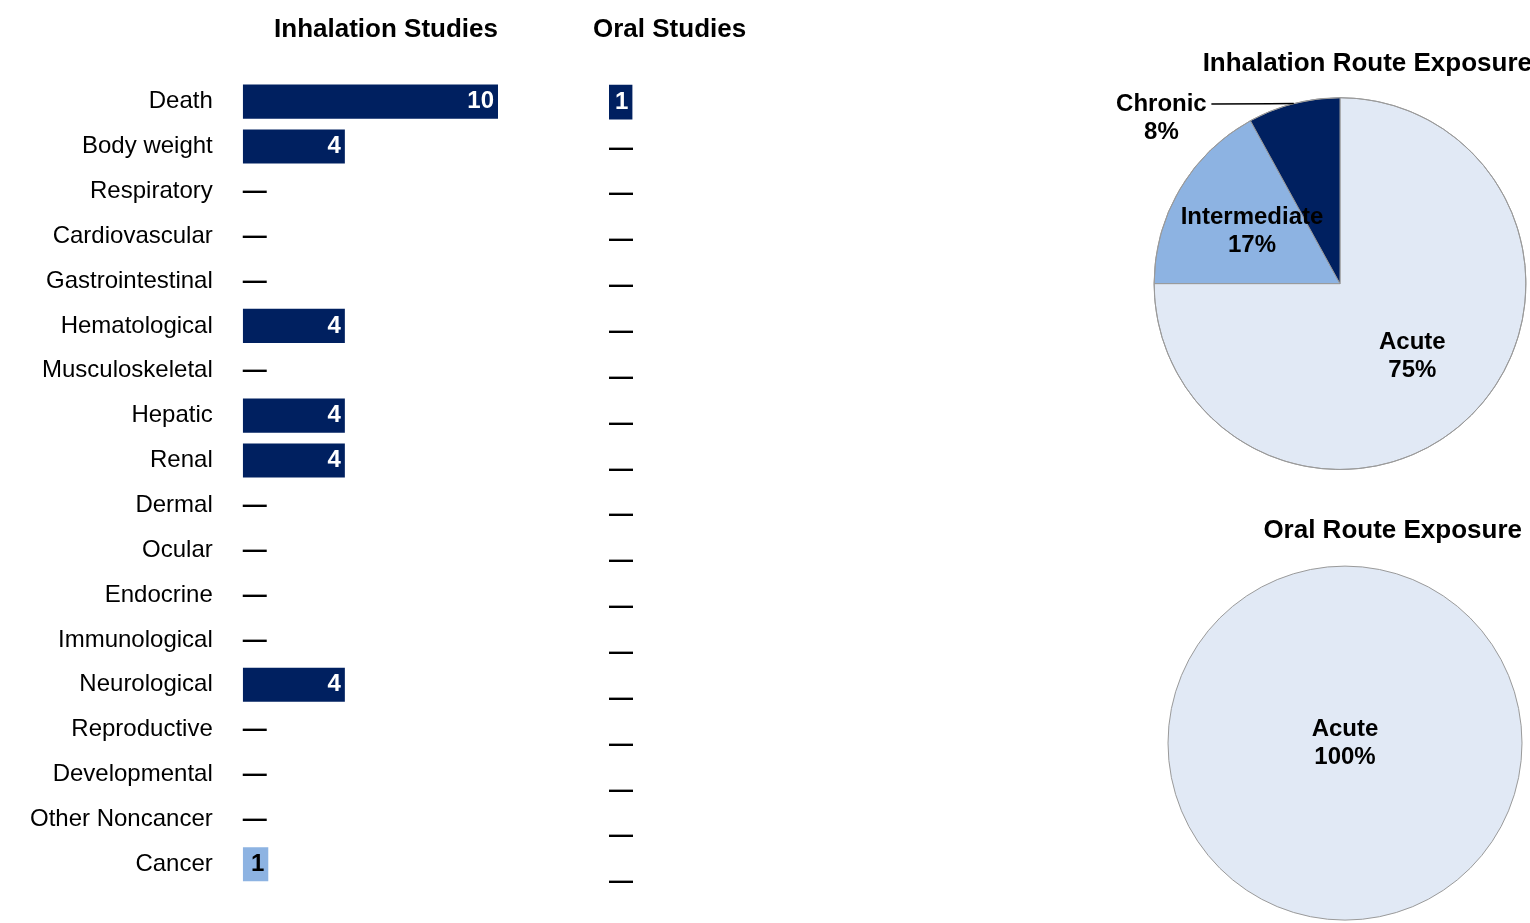 This screenshot has height=923, width=1530. Describe the element at coordinates (180, 100) in the screenshot. I see `y-tick-label: Death` at that location.